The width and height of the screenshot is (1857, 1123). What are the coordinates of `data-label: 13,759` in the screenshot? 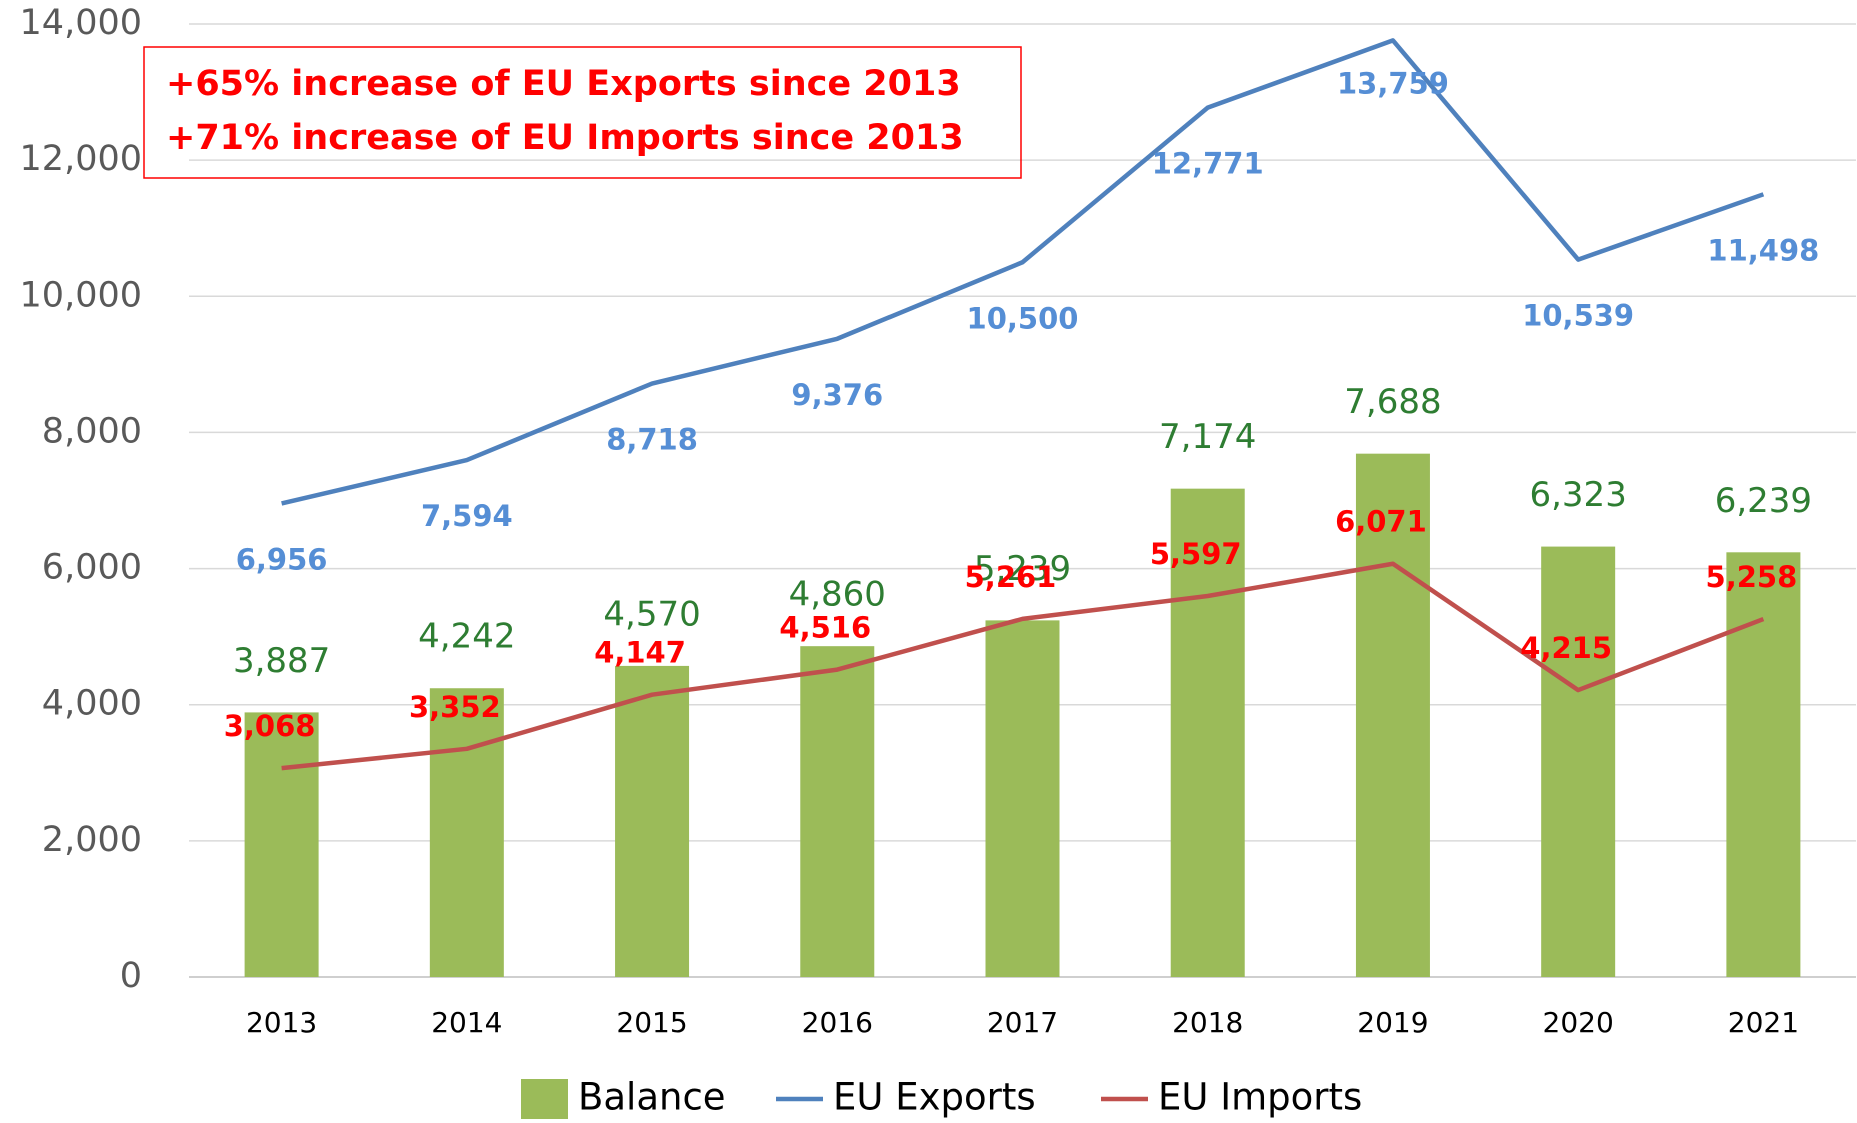 It's located at (1393, 83).